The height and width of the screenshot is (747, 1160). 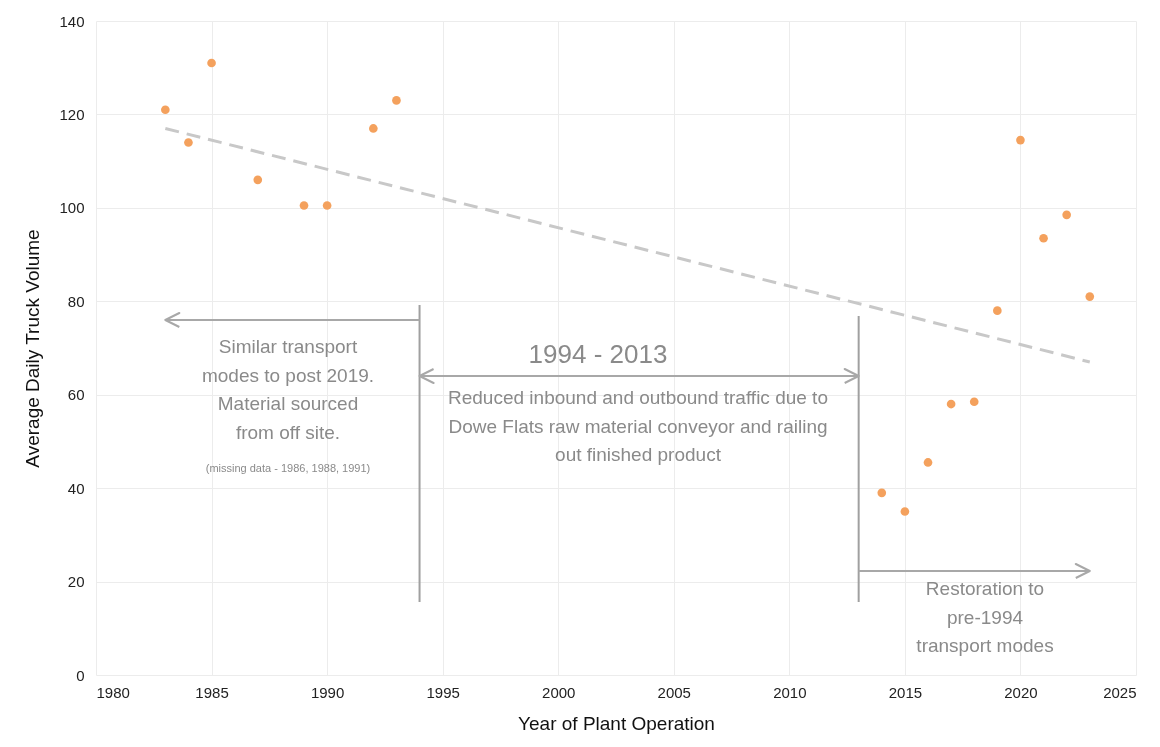 What do you see at coordinates (1021, 692) in the screenshot?
I see `x-tick-label: 2020` at bounding box center [1021, 692].